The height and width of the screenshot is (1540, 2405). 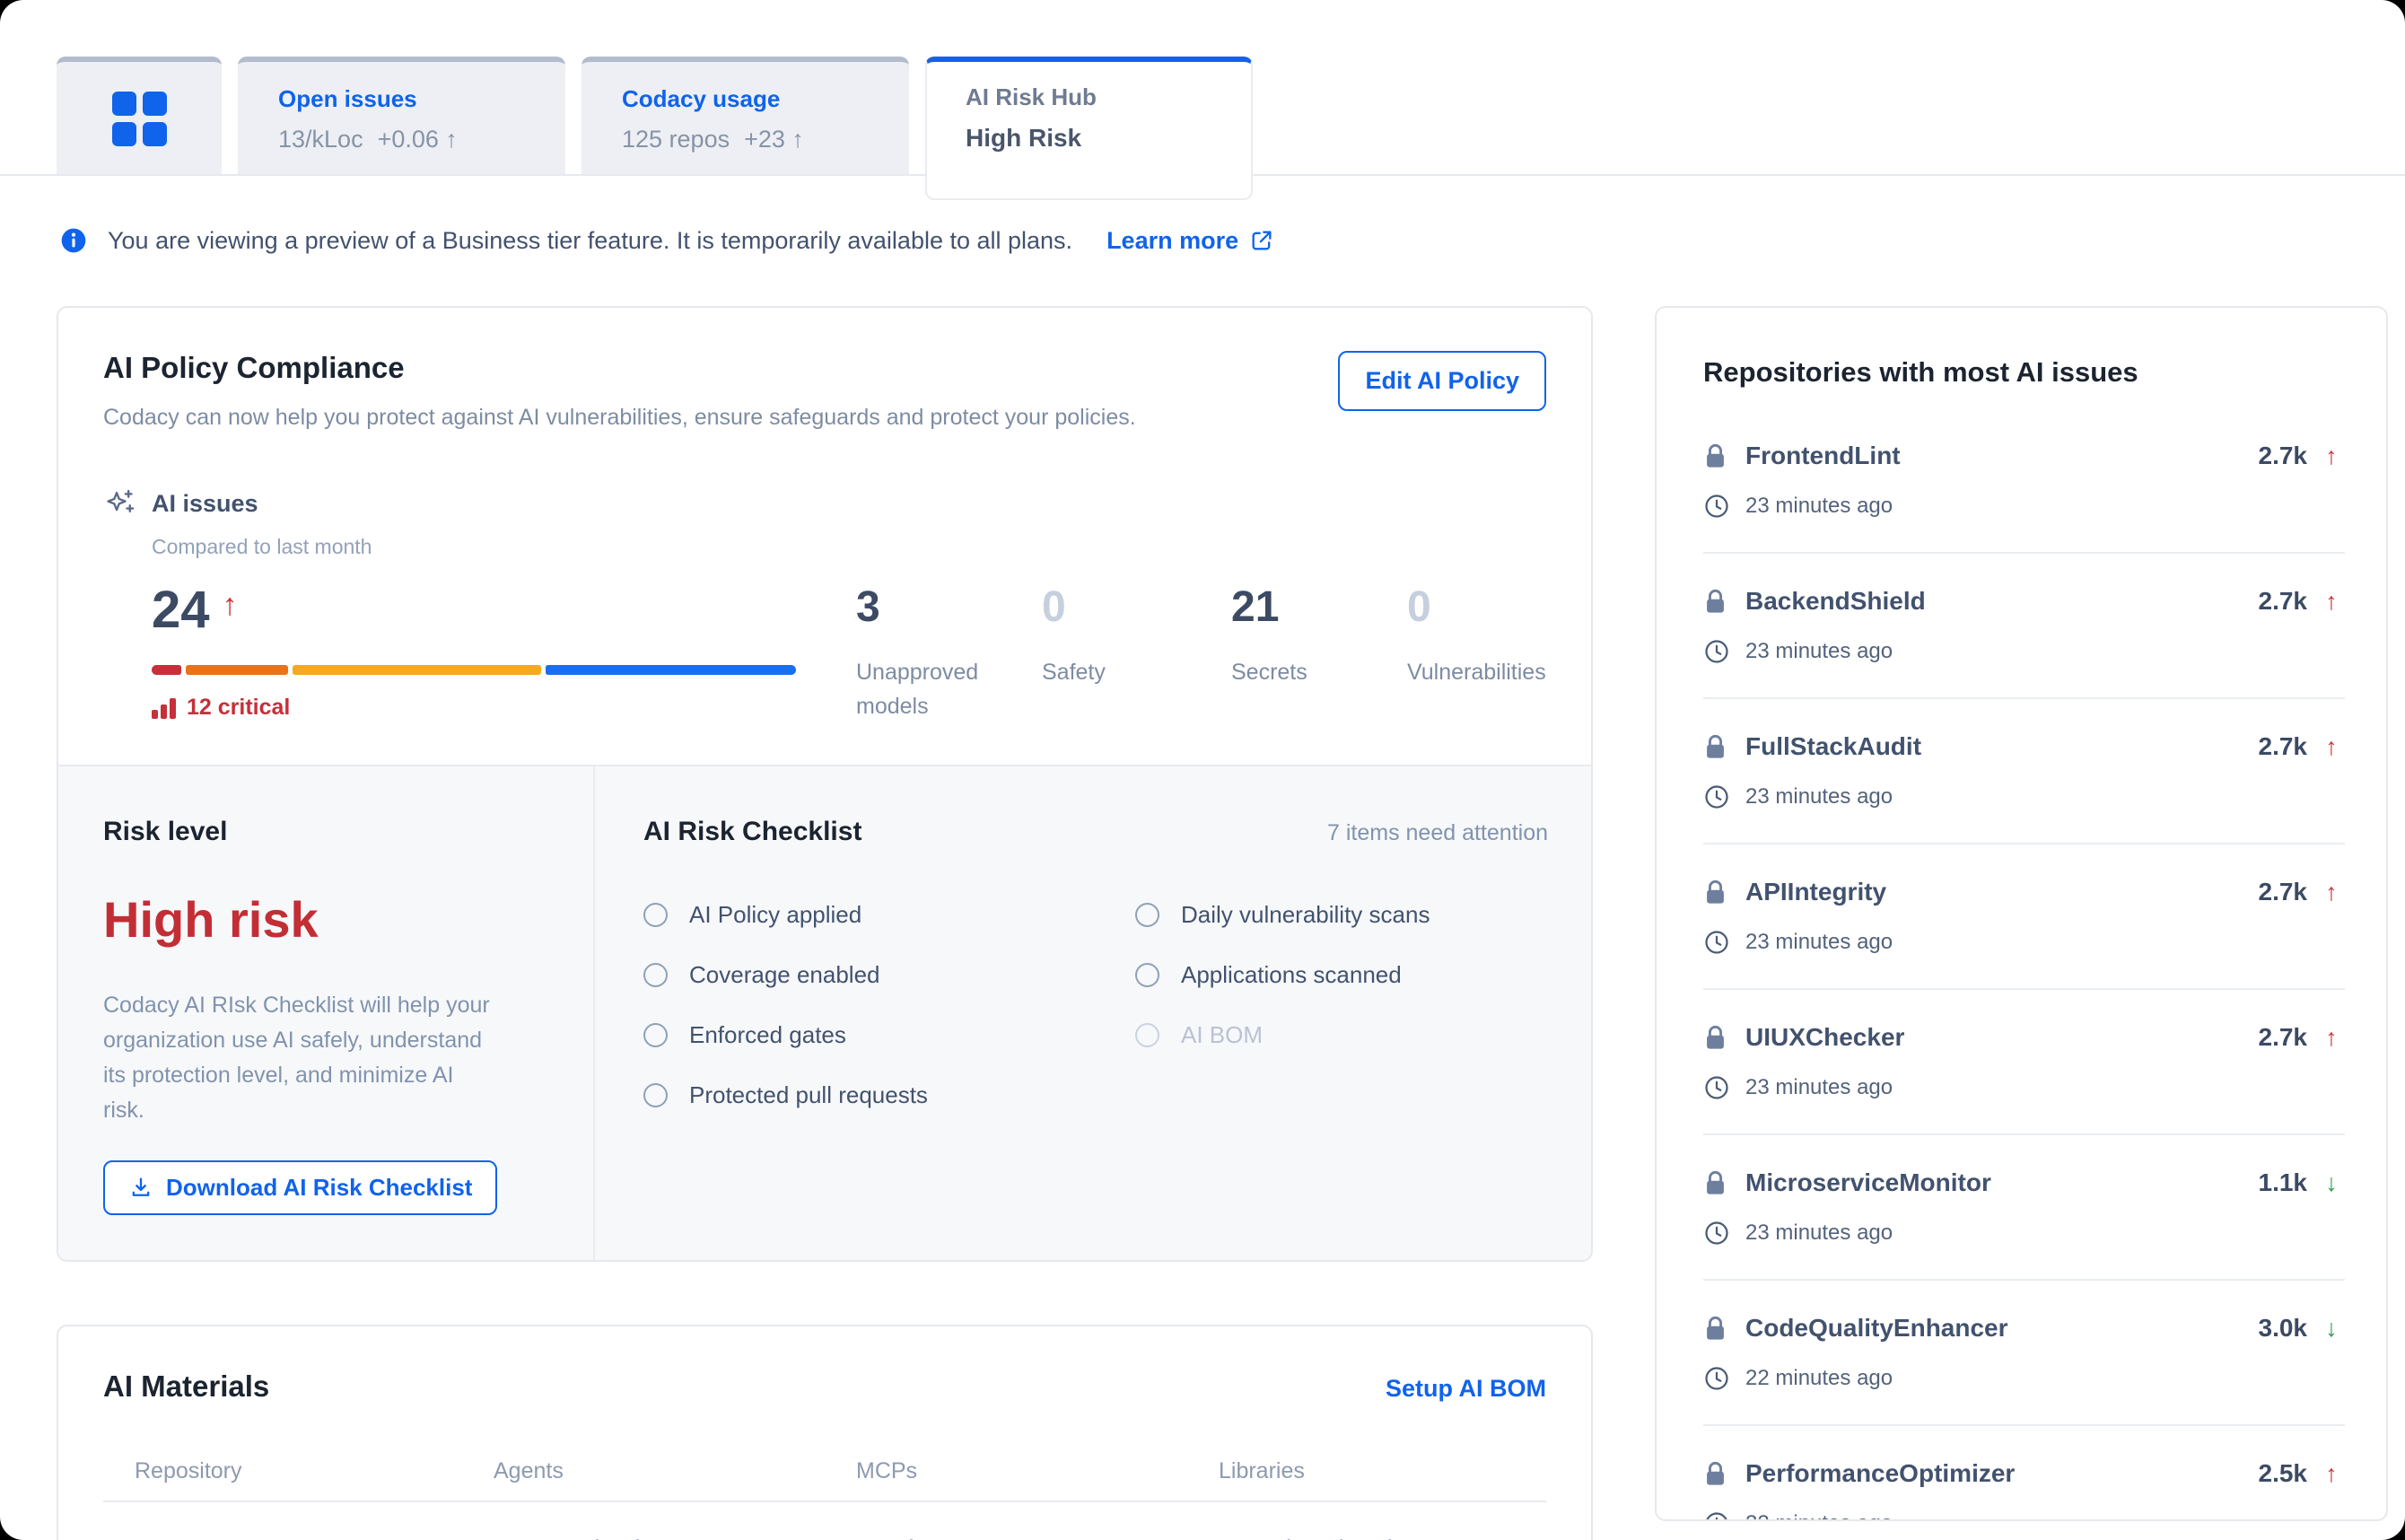 What do you see at coordinates (1823, 456) in the screenshot?
I see `repo-name: FrontendLint` at bounding box center [1823, 456].